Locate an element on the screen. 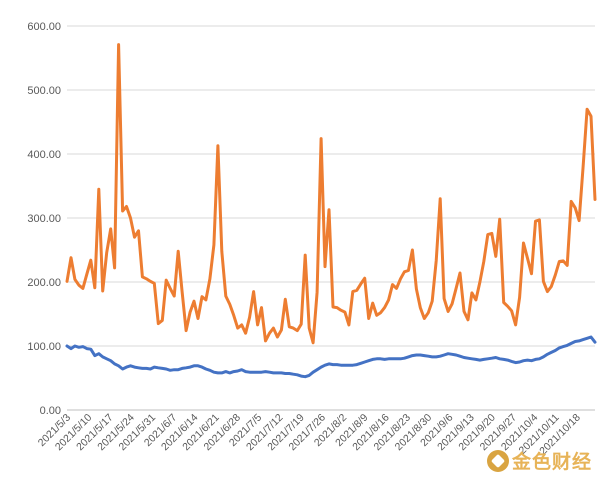 Image resolution: width=600 pixels, height=480 pixels. y-tick-label: 500.00 is located at coordinates (44, 91).